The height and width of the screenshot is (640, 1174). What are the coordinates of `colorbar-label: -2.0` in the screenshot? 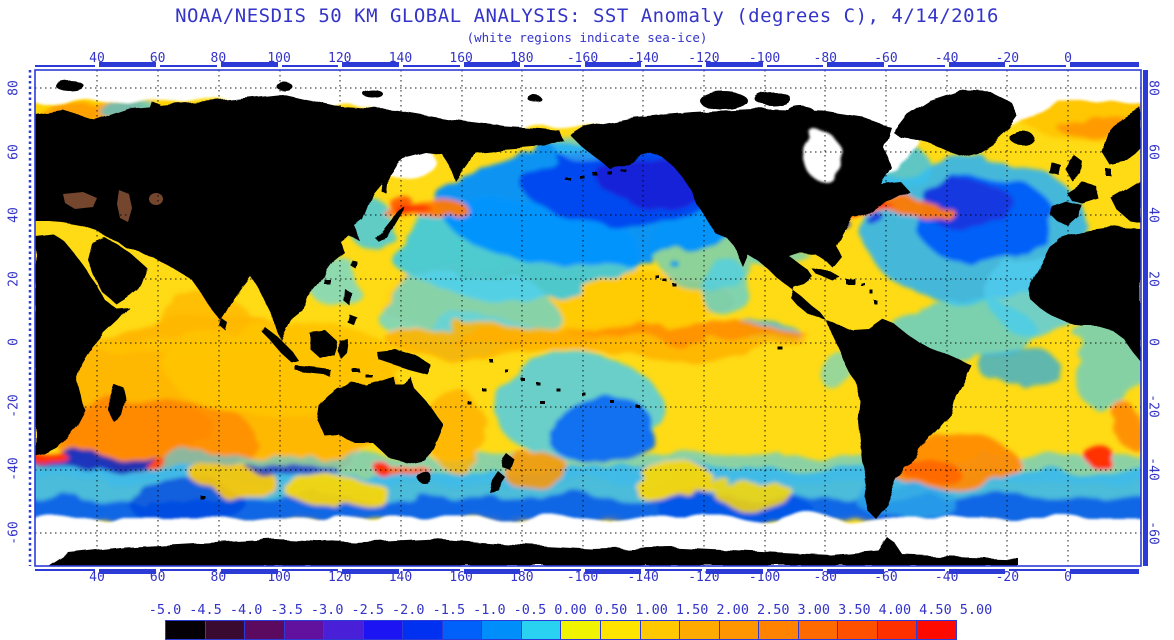 It's located at (408, 610).